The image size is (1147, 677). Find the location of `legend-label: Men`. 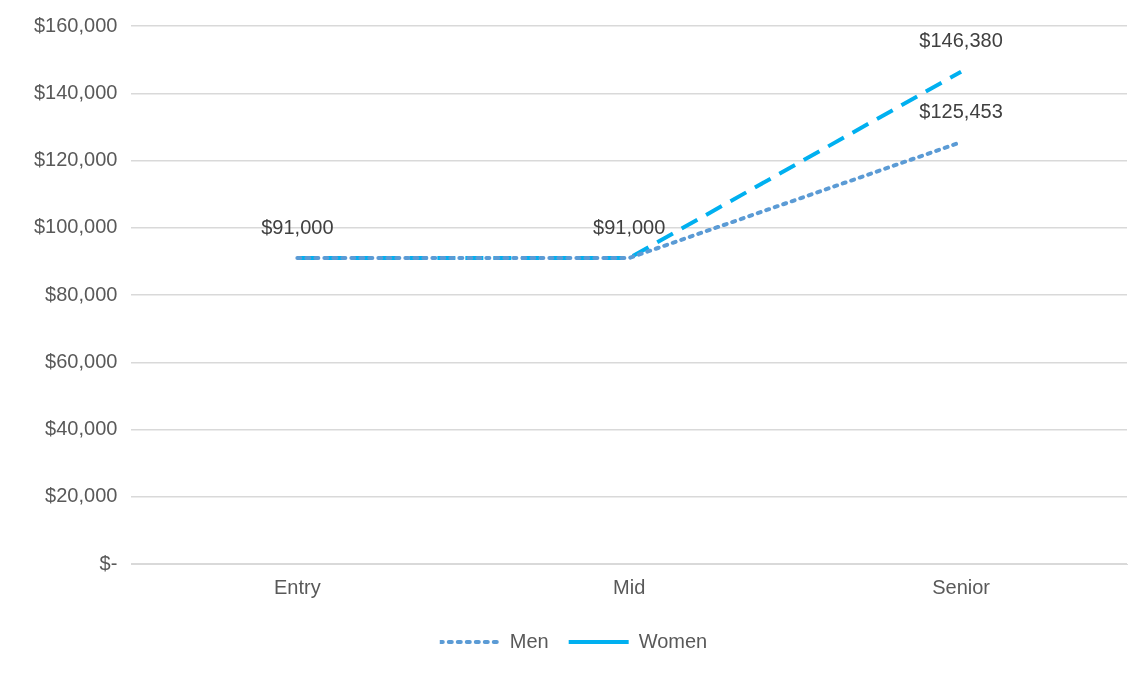

legend-label: Men is located at coordinates (529, 640).